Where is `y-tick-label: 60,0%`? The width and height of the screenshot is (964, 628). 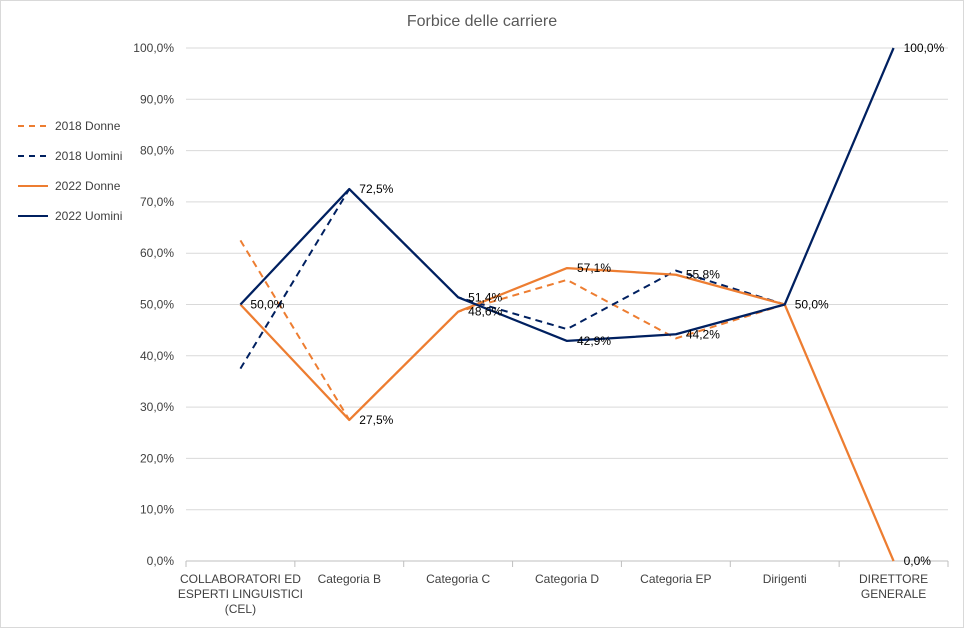
y-tick-label: 60,0% is located at coordinates (157, 253).